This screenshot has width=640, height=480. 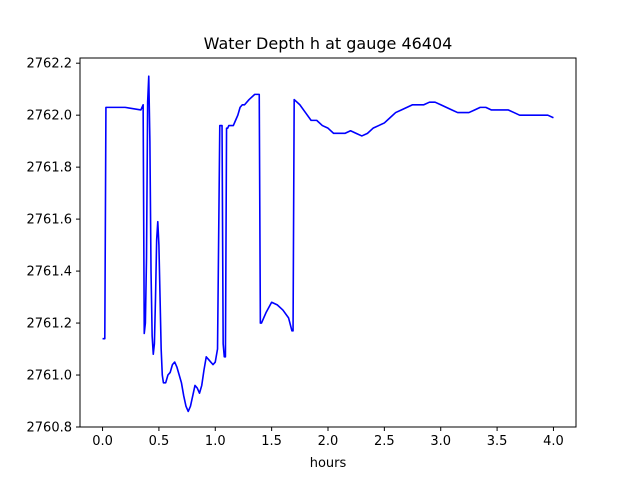 I want to click on x-tick-label: 0.0, so click(x=102, y=441).